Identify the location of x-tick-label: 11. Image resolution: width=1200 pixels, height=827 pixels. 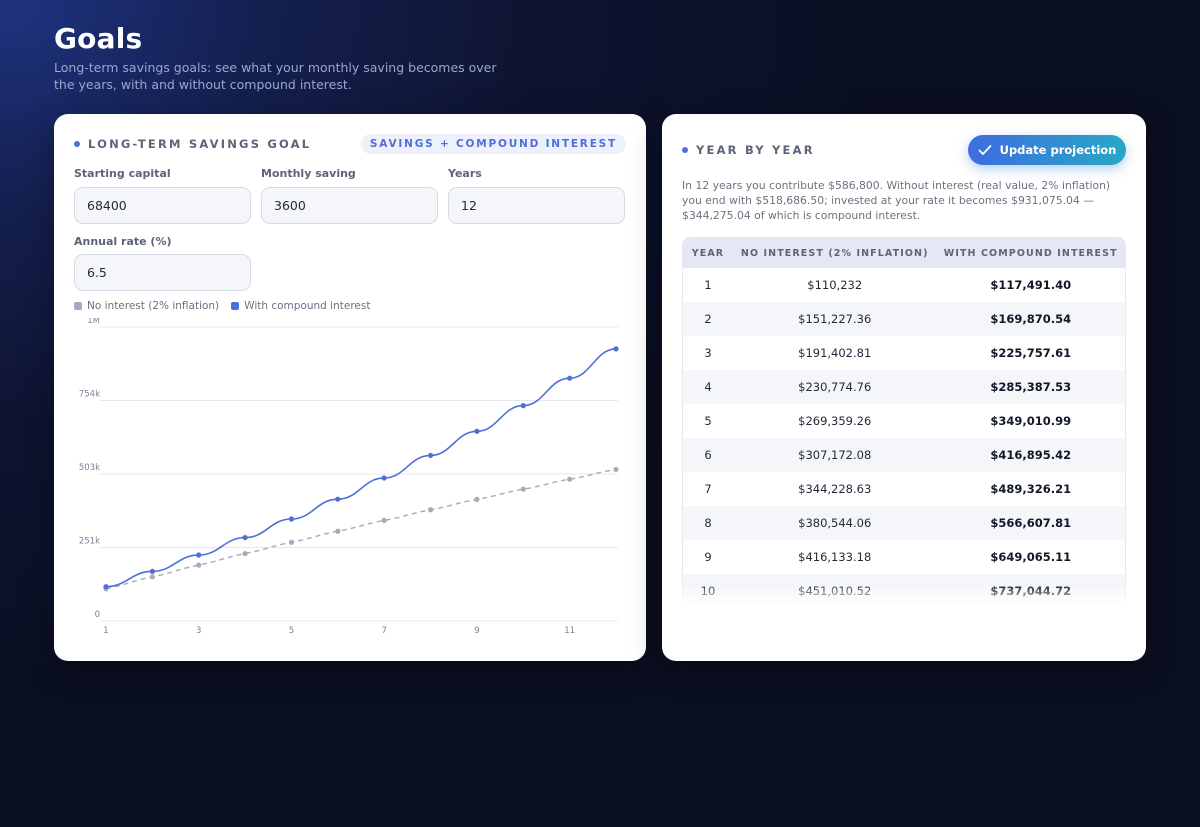
(569, 630).